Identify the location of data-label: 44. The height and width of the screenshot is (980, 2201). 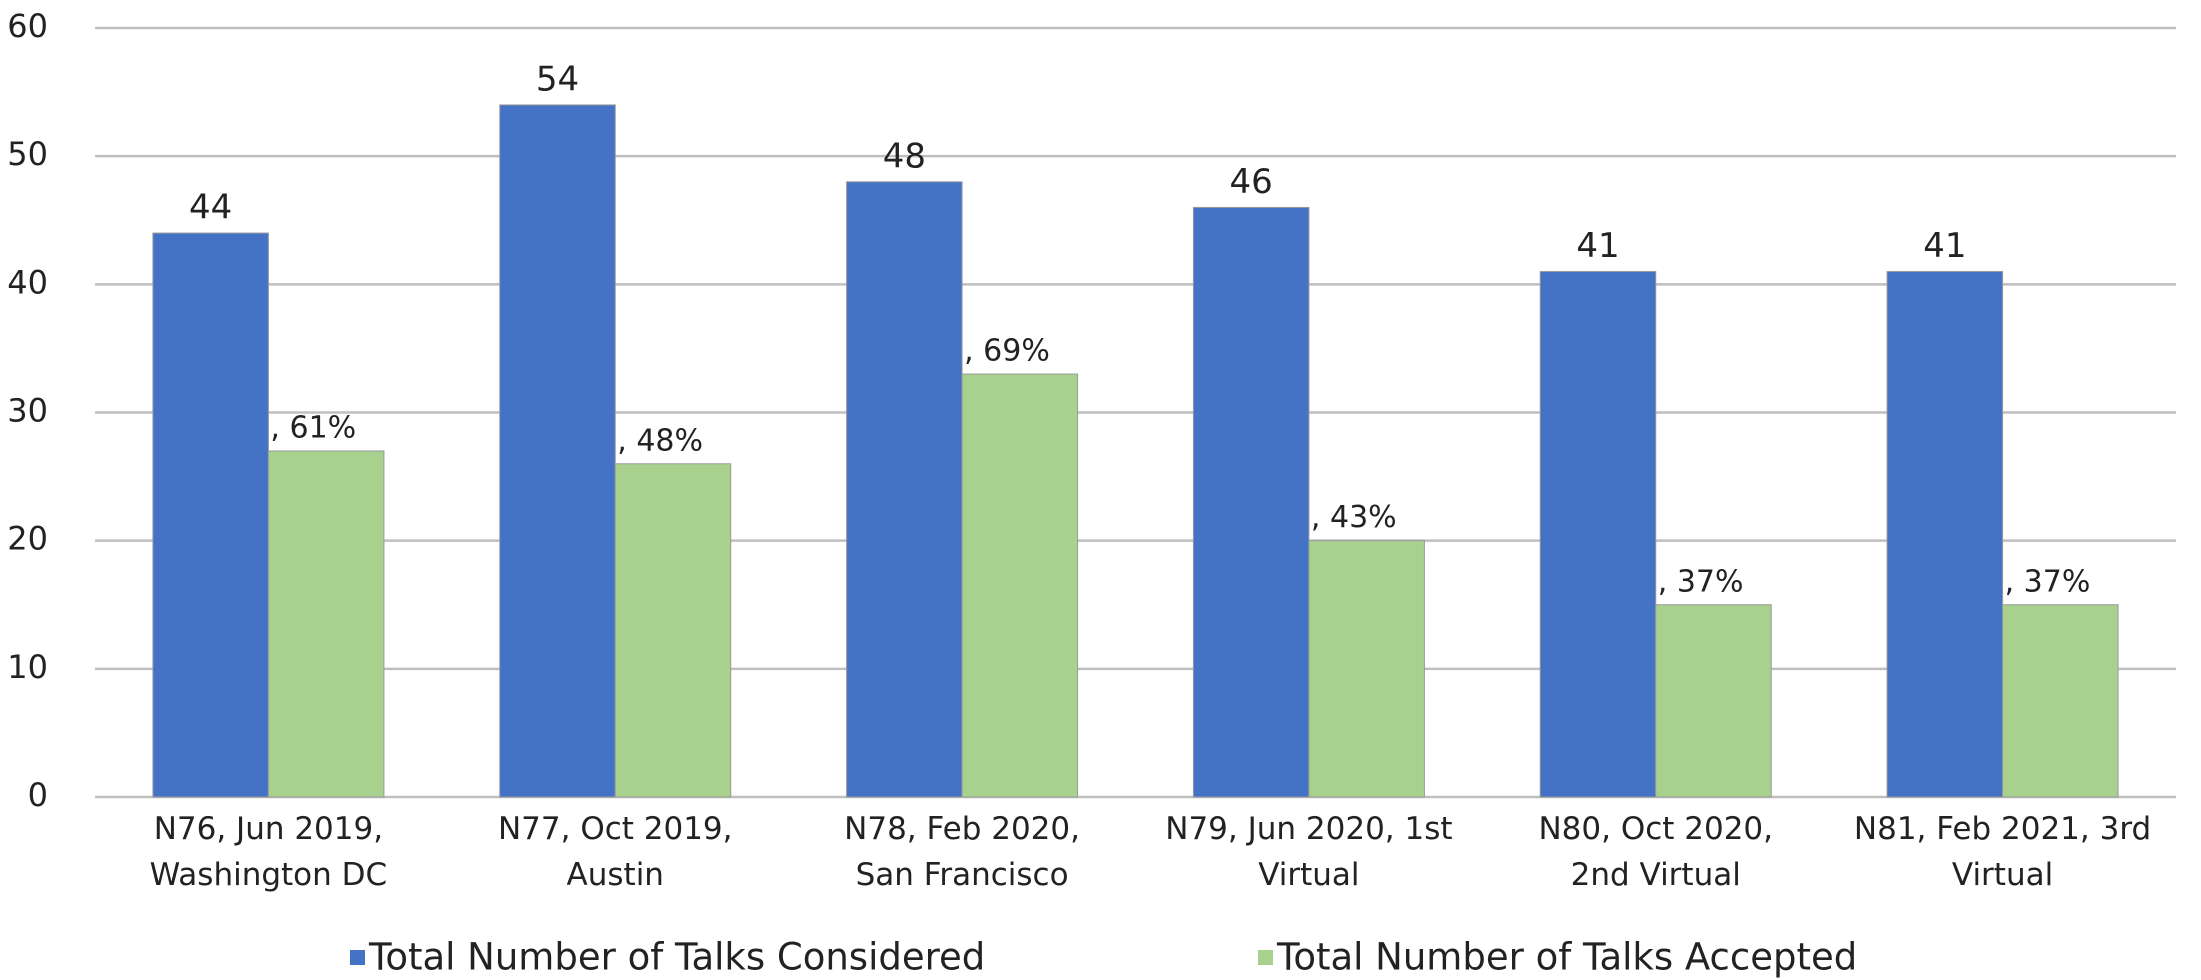
(210, 208).